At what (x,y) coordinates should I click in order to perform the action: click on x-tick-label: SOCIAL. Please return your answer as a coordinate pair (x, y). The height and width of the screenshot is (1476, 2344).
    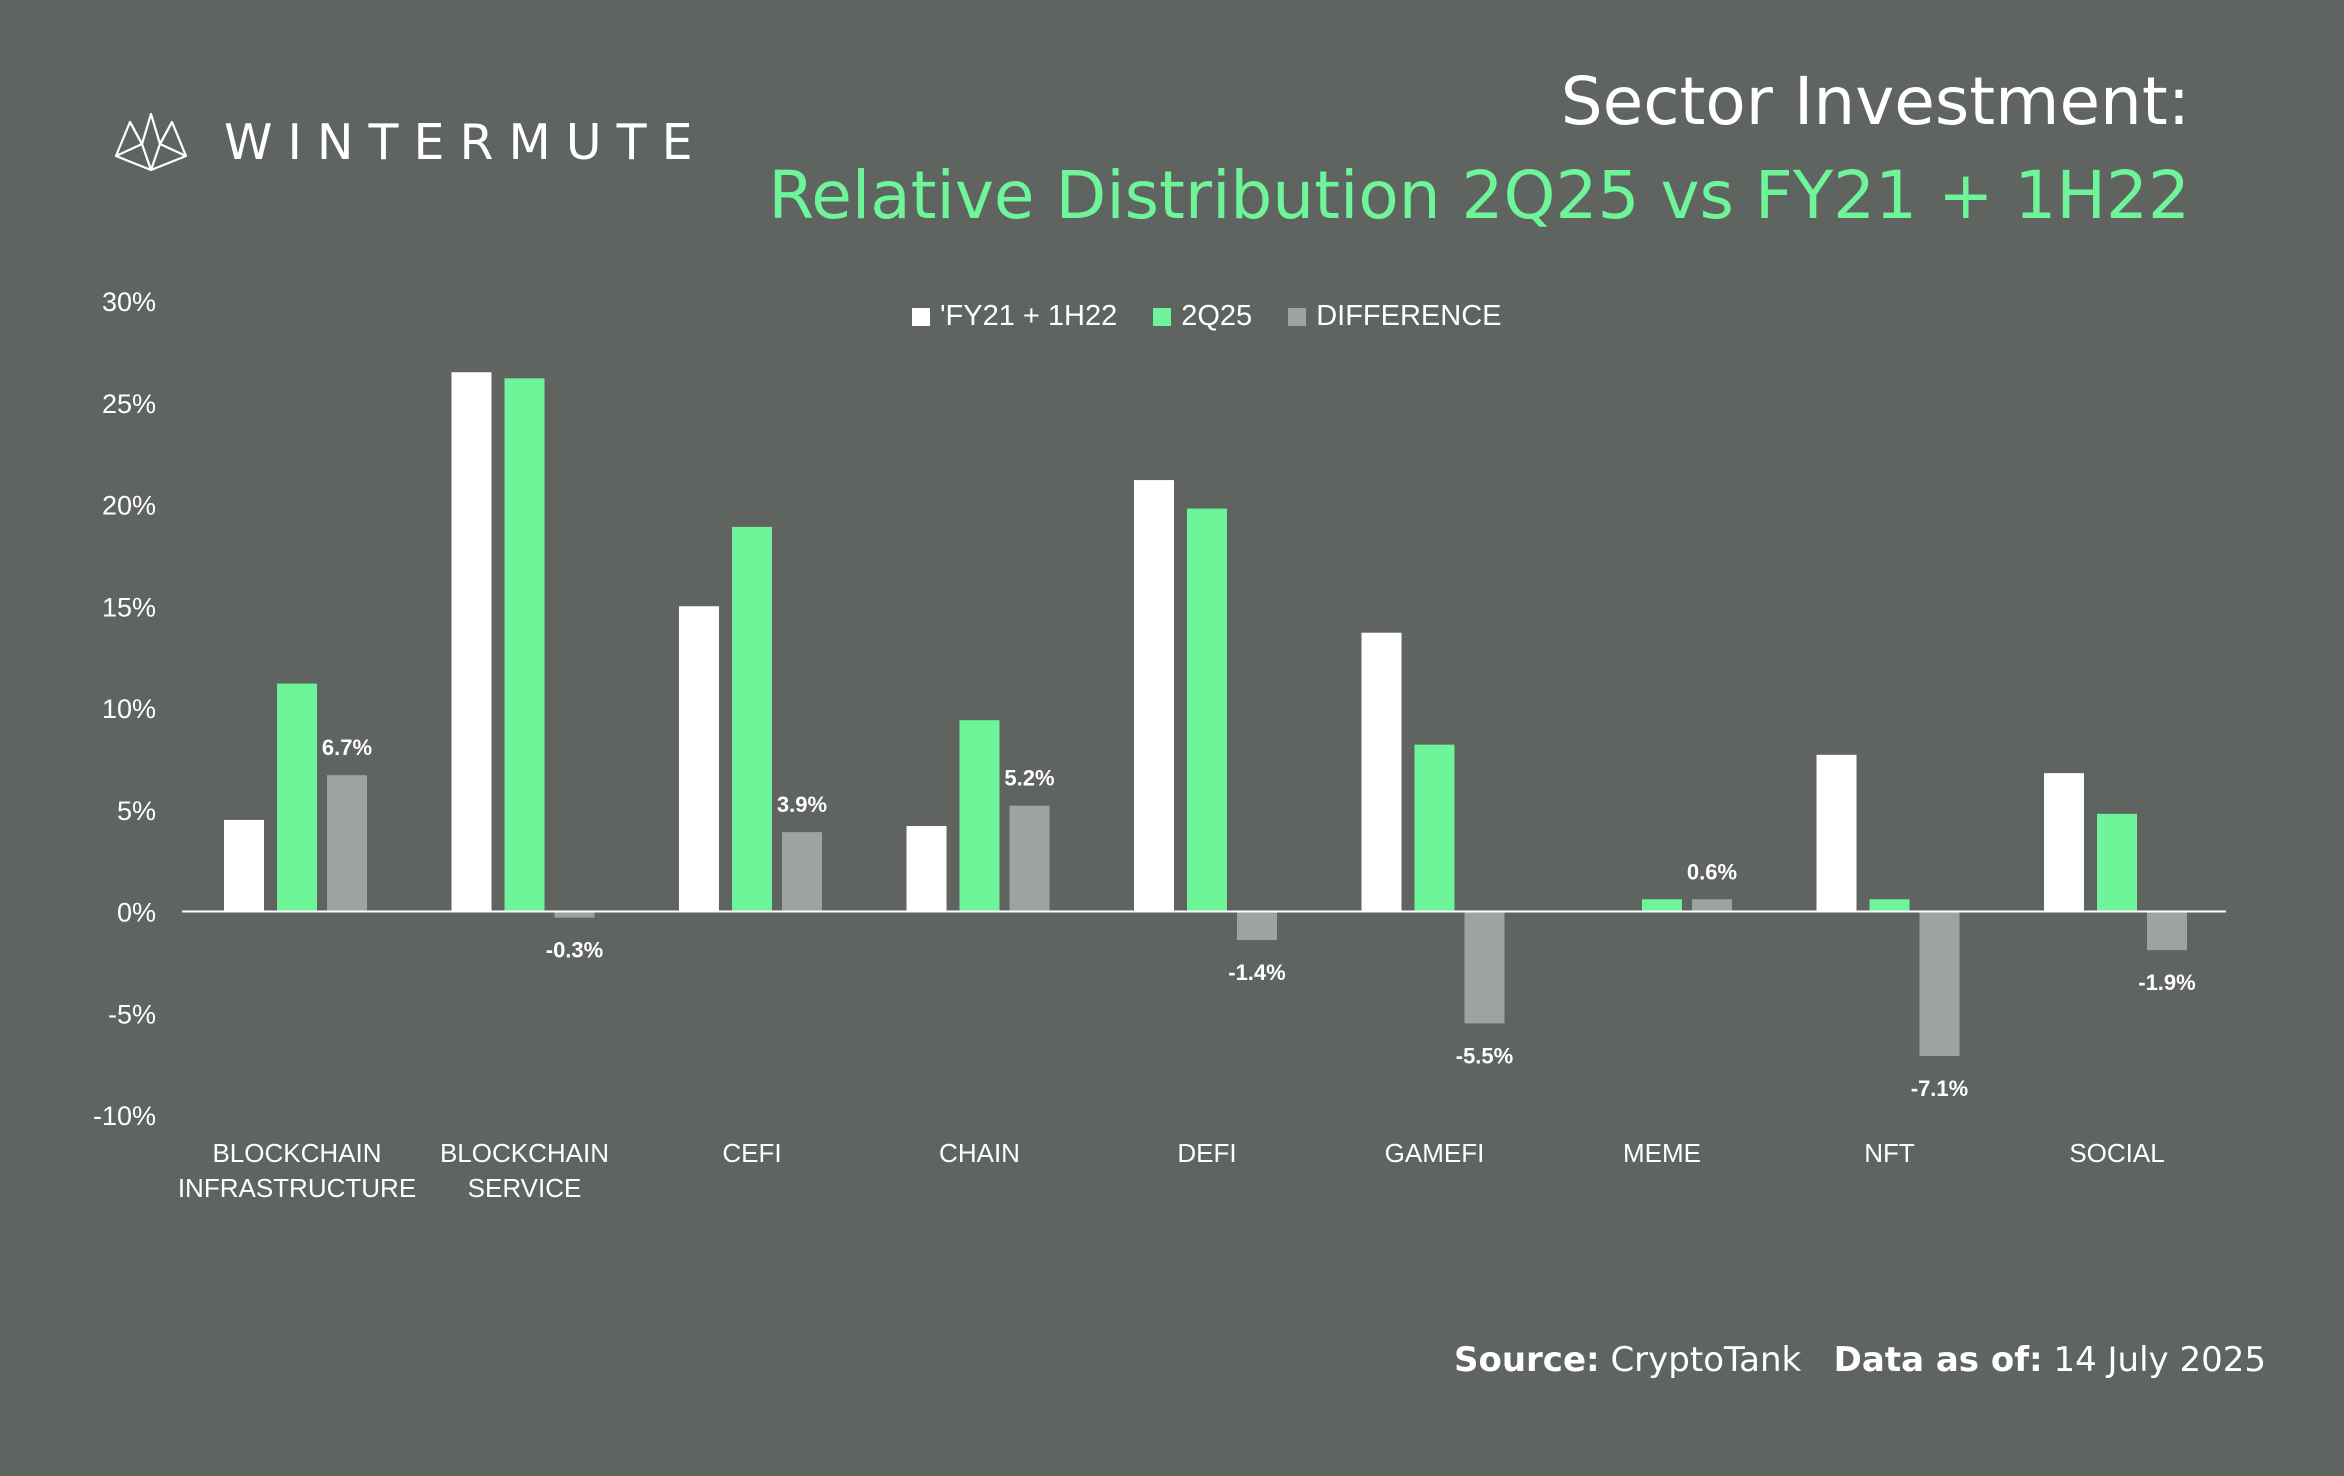
    Looking at the image, I should click on (2116, 1153).